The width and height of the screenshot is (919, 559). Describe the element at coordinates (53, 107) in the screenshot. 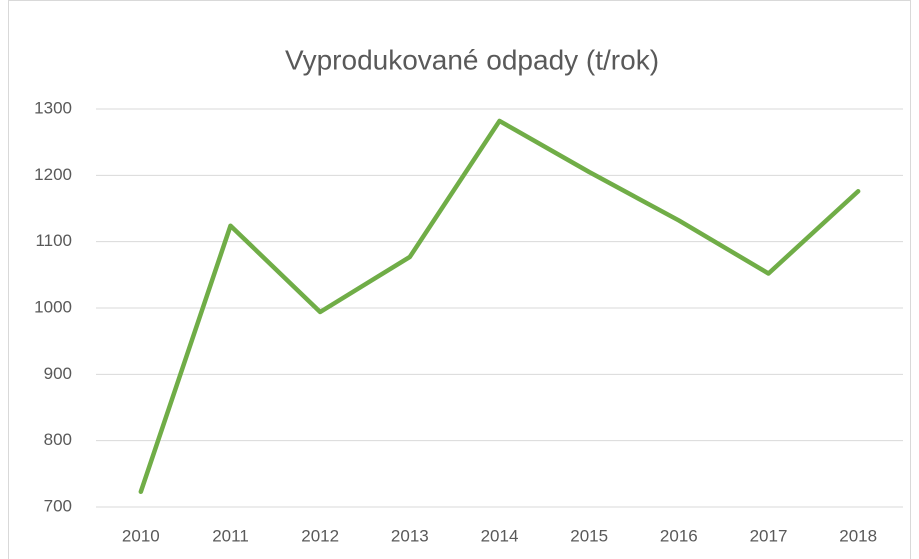

I see `y-tick-label: 1300` at that location.